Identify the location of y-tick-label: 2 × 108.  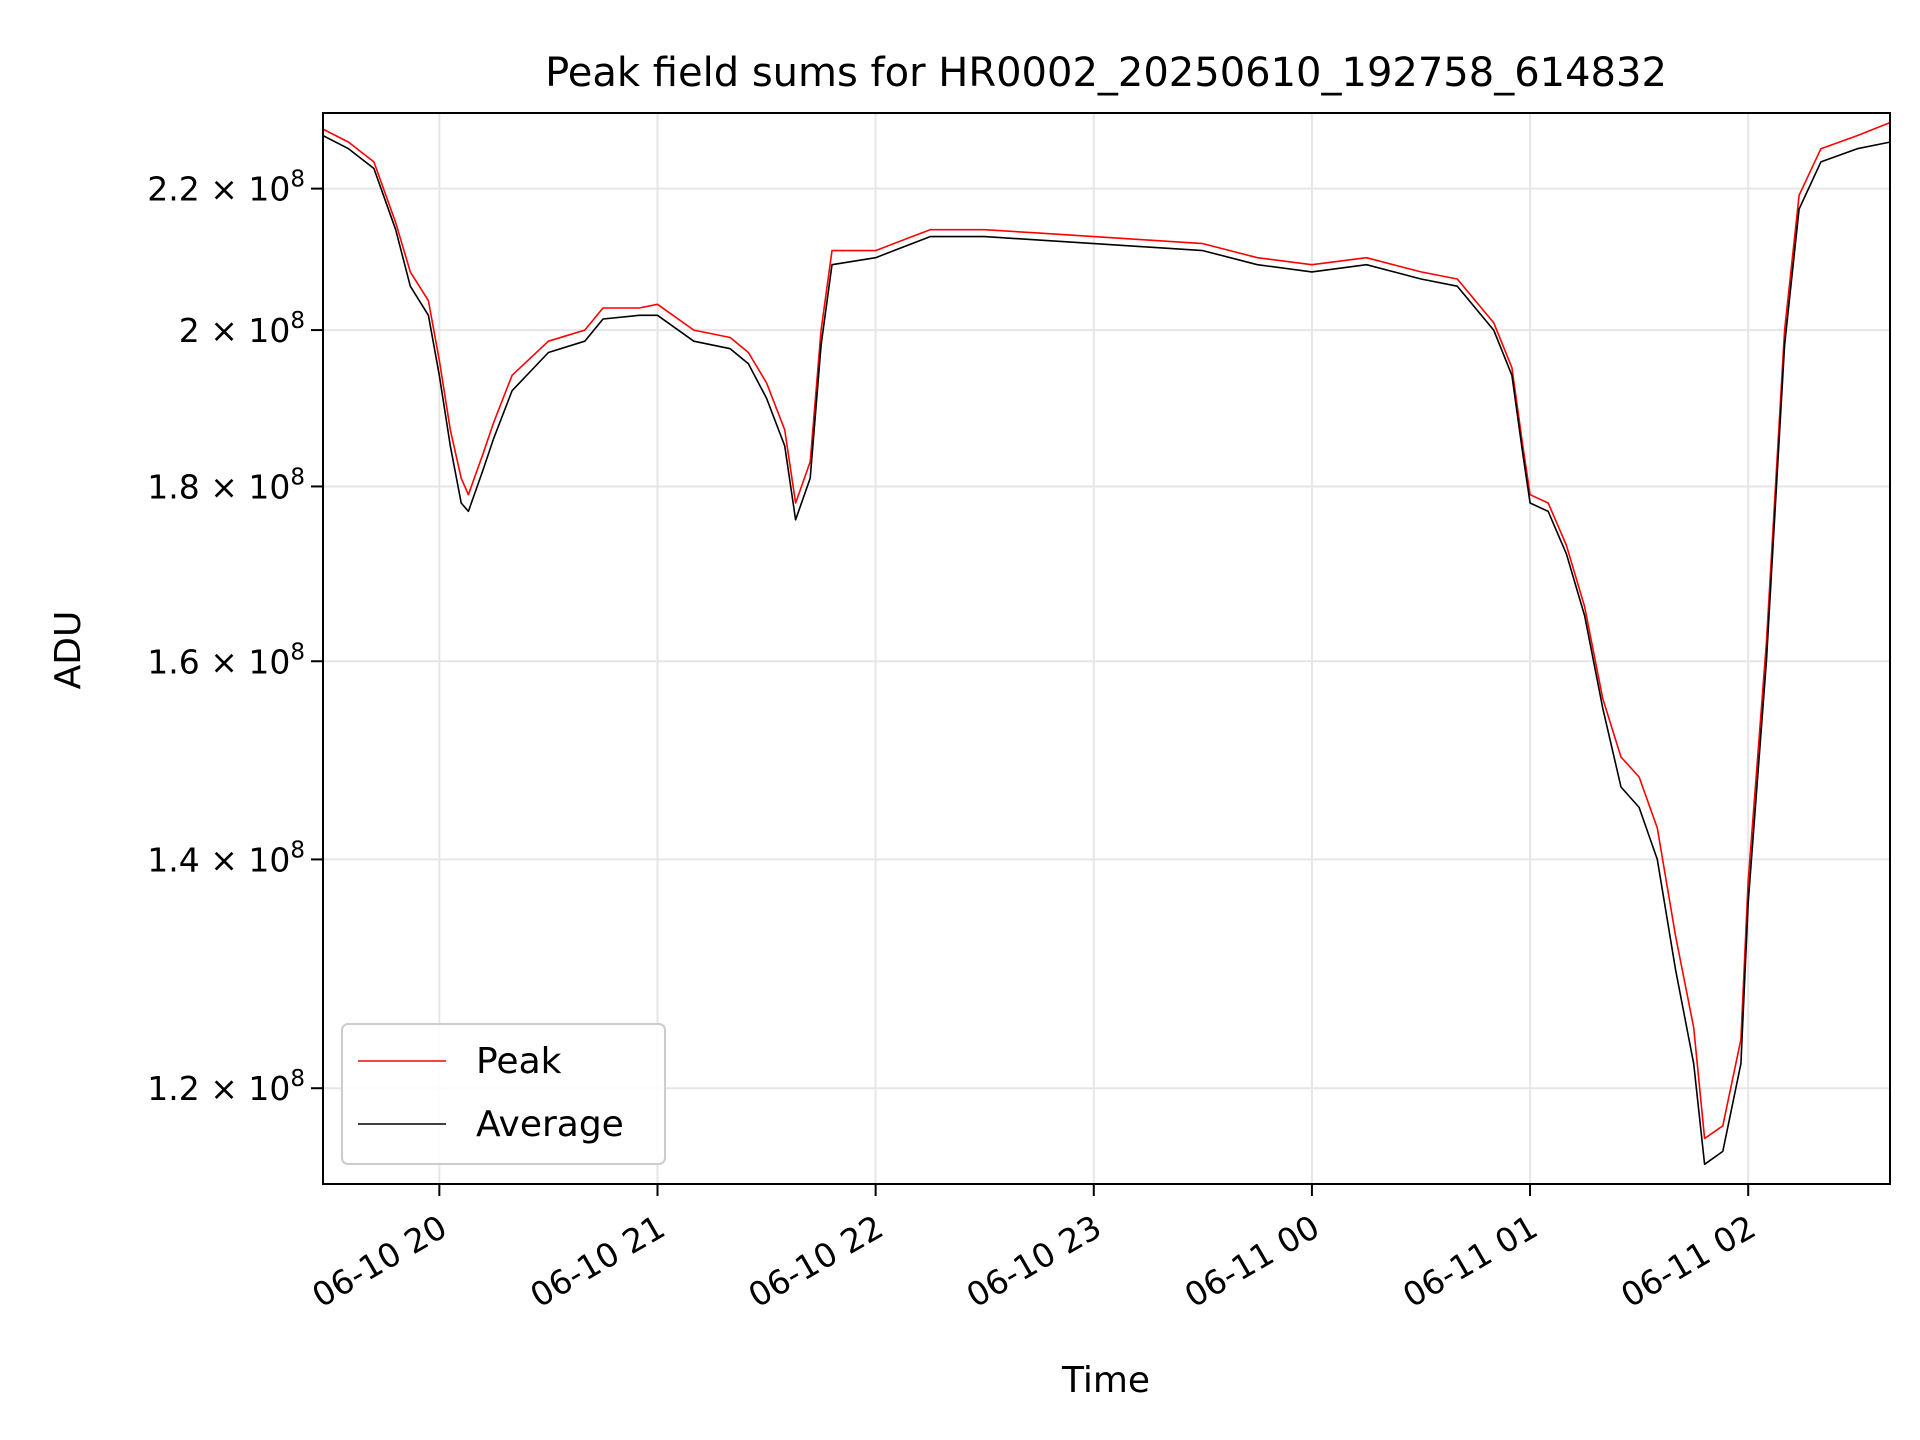
(242, 329).